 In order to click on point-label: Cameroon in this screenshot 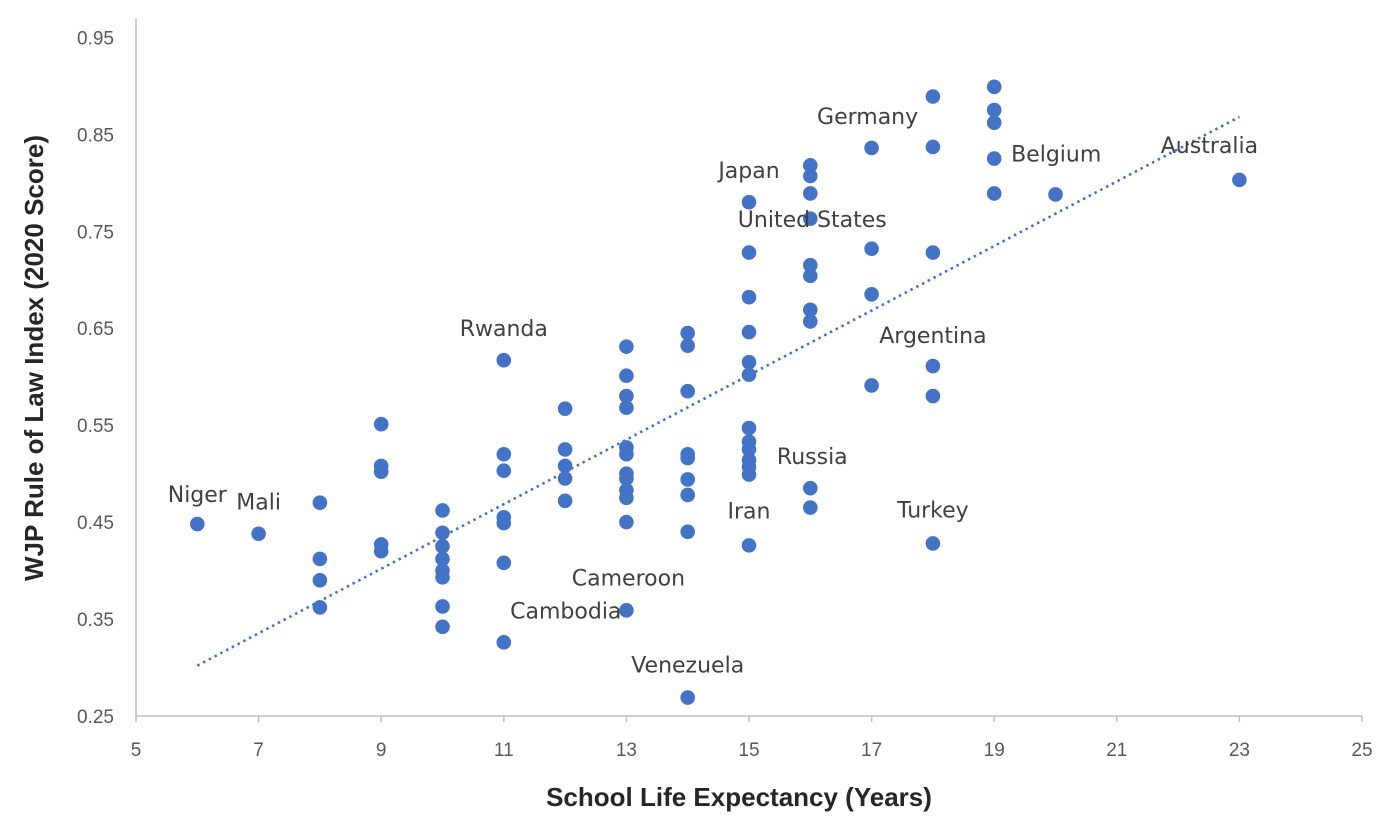, I will do `click(628, 578)`.